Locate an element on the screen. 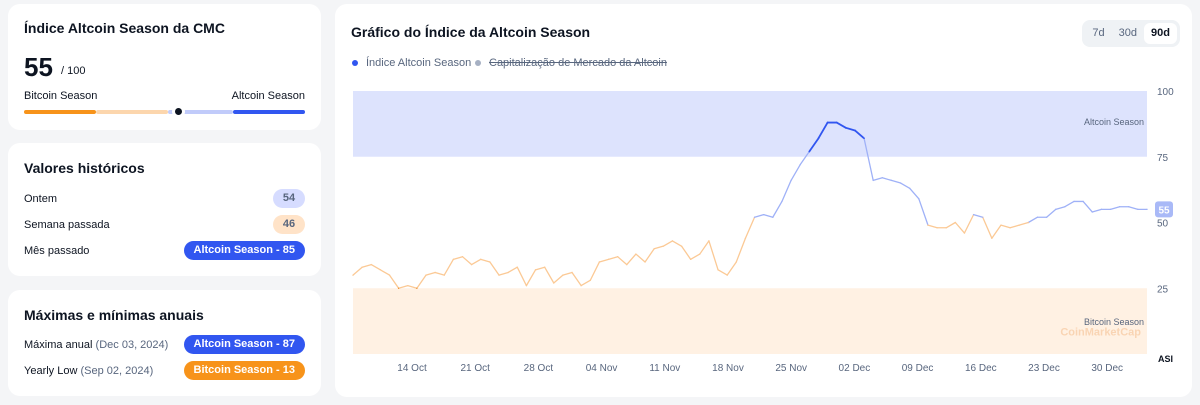  bitcoin-season-zone is located at coordinates (750, 321).